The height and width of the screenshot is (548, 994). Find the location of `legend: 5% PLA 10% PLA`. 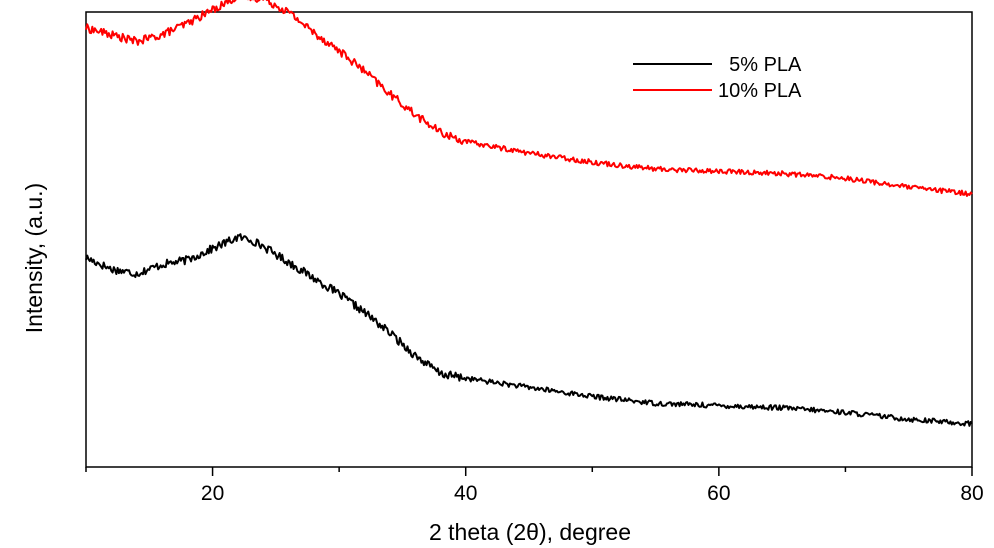

legend: 5% PLA 10% PLA is located at coordinates (717, 78).